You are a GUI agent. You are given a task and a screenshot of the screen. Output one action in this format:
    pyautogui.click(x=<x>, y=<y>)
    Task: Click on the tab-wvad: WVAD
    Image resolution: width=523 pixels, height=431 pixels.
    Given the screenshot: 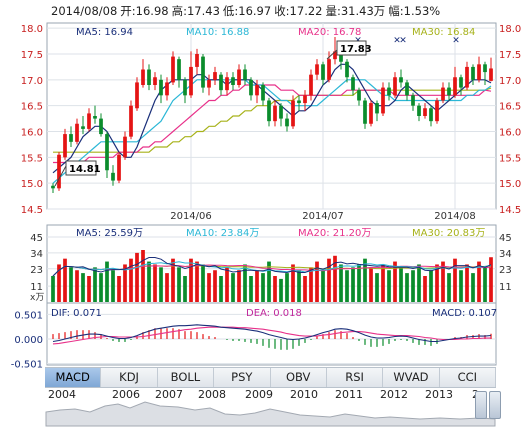 What is the action you would take?
    pyautogui.click(x=411, y=377)
    